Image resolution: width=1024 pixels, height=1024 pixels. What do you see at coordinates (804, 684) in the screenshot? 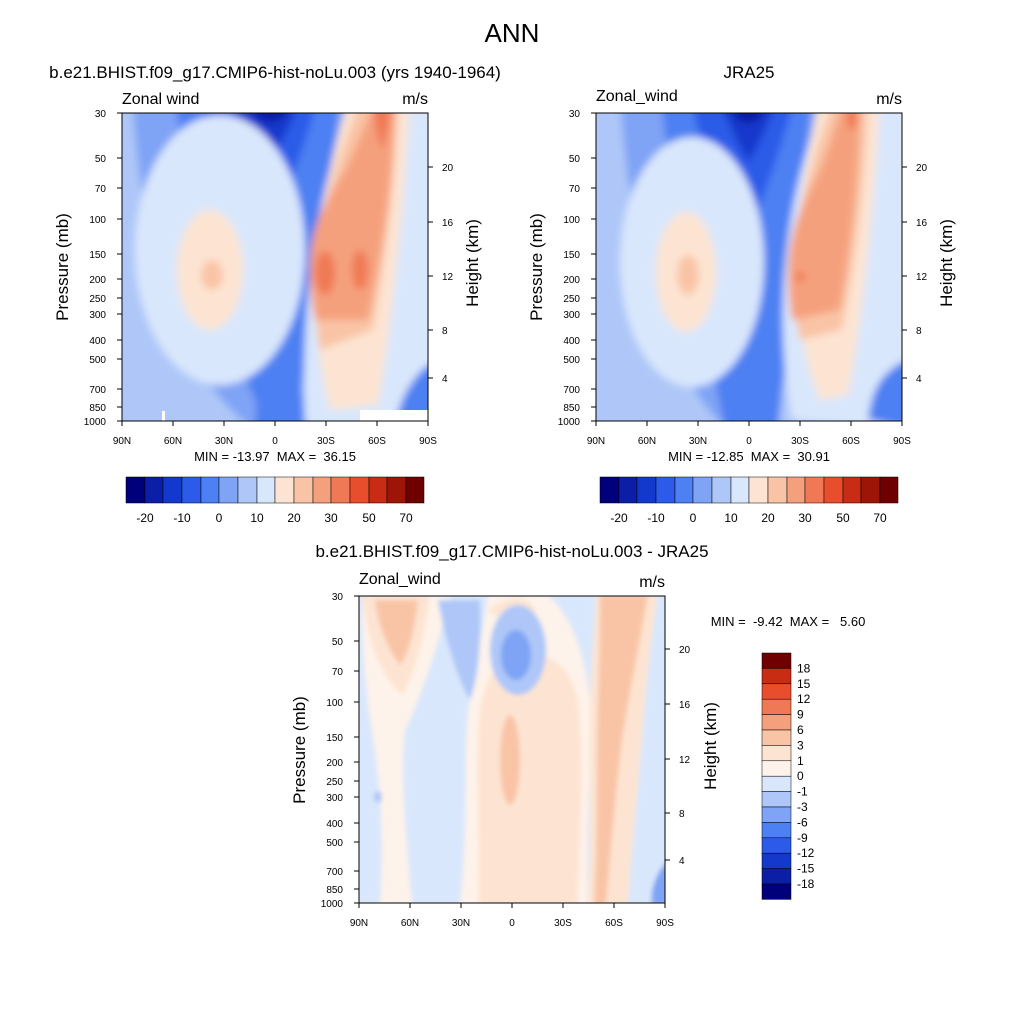
I see `colorbar-label: 15` at bounding box center [804, 684].